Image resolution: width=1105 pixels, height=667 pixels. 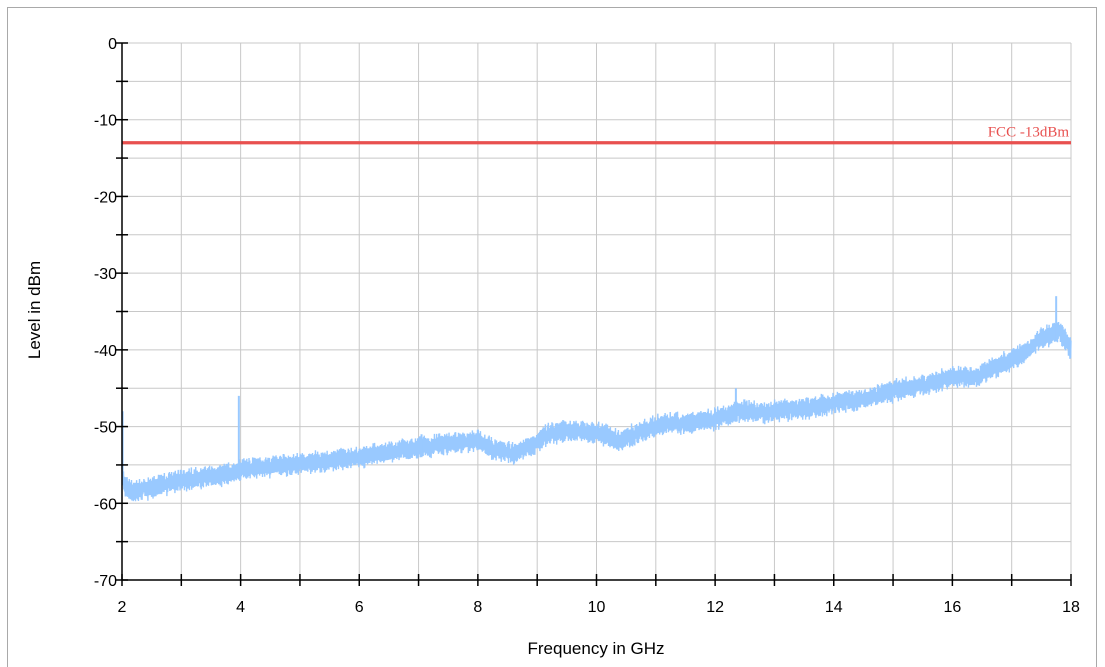 I want to click on y-tick-label: -50, so click(x=105, y=428).